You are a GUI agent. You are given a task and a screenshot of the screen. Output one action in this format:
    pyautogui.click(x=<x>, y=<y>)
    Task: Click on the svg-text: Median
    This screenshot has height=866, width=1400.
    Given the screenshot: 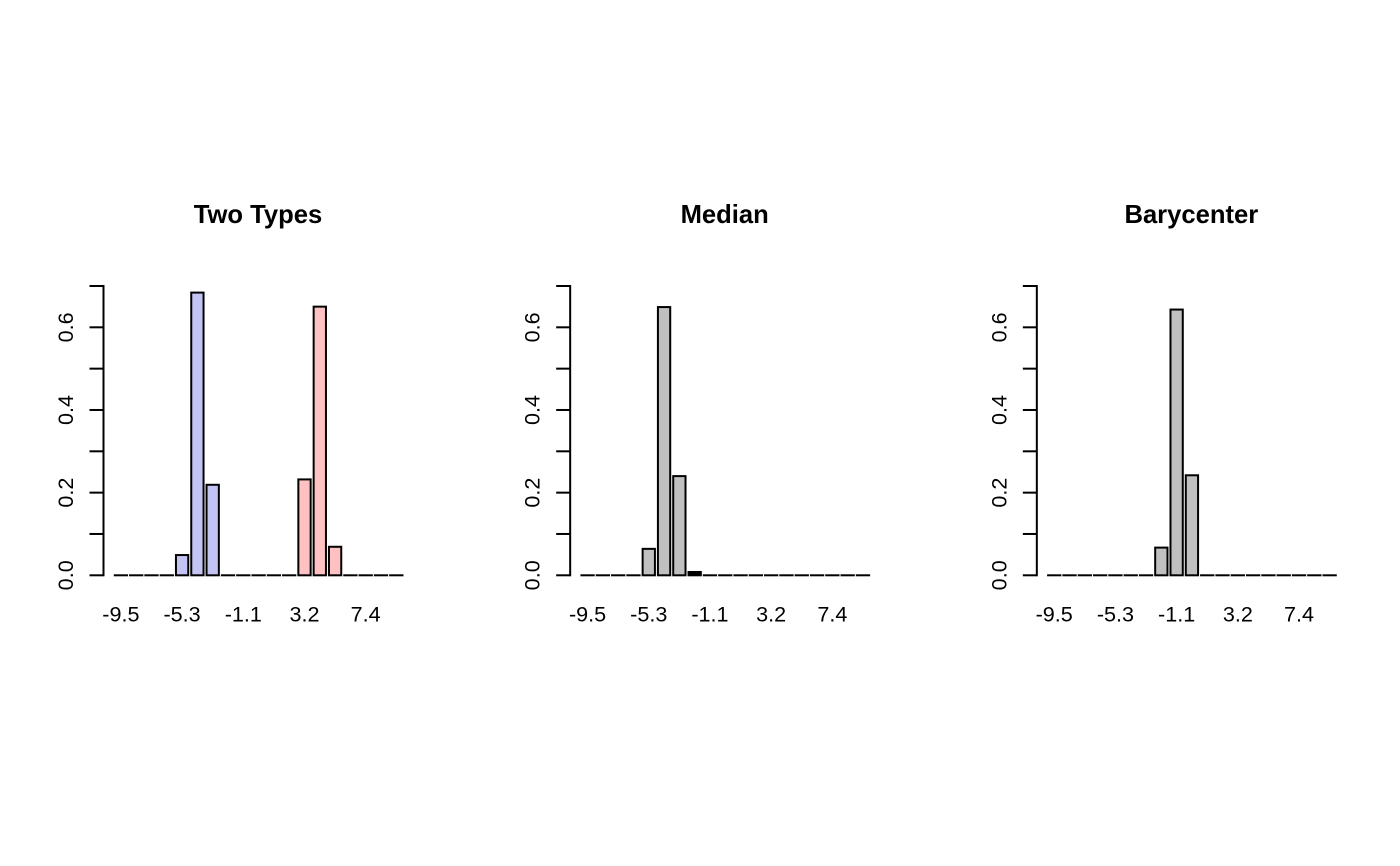 What is the action you would take?
    pyautogui.click(x=725, y=215)
    